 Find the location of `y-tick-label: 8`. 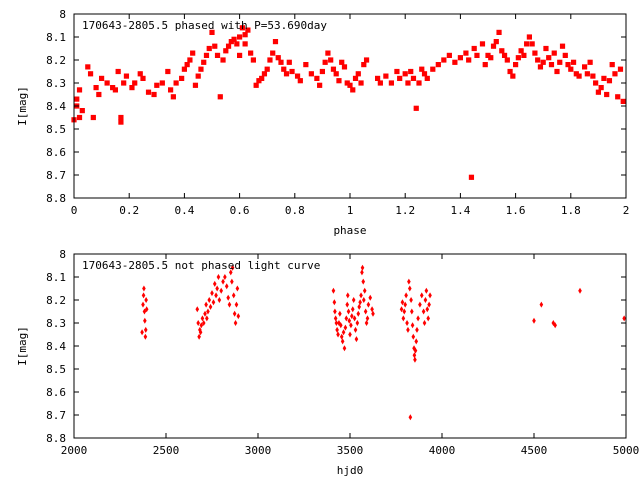

y-tick-label: 8 is located at coordinates (62, 14).